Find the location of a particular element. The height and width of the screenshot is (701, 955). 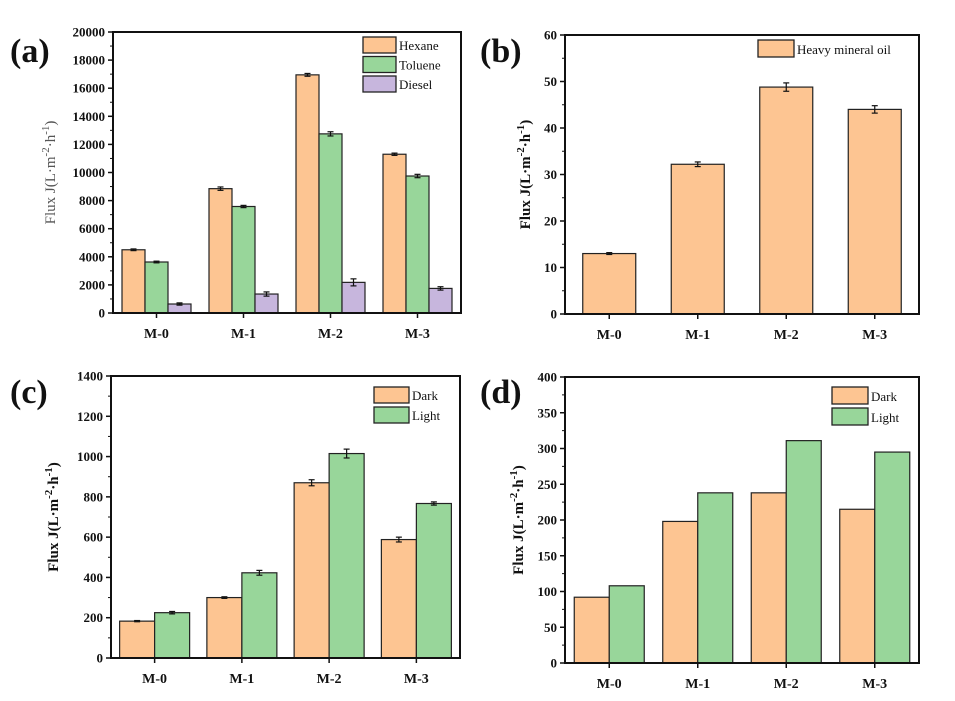

panel-label: (d) is located at coordinates (501, 392).